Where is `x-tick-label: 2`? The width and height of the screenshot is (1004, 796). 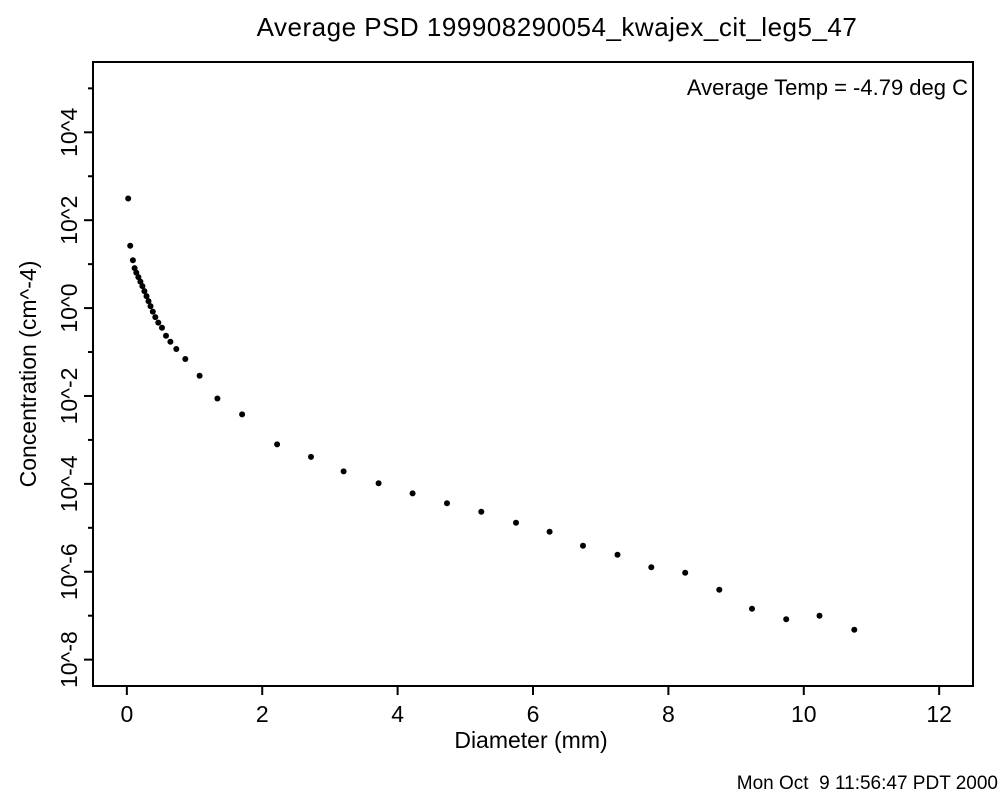 x-tick-label: 2 is located at coordinates (262, 714).